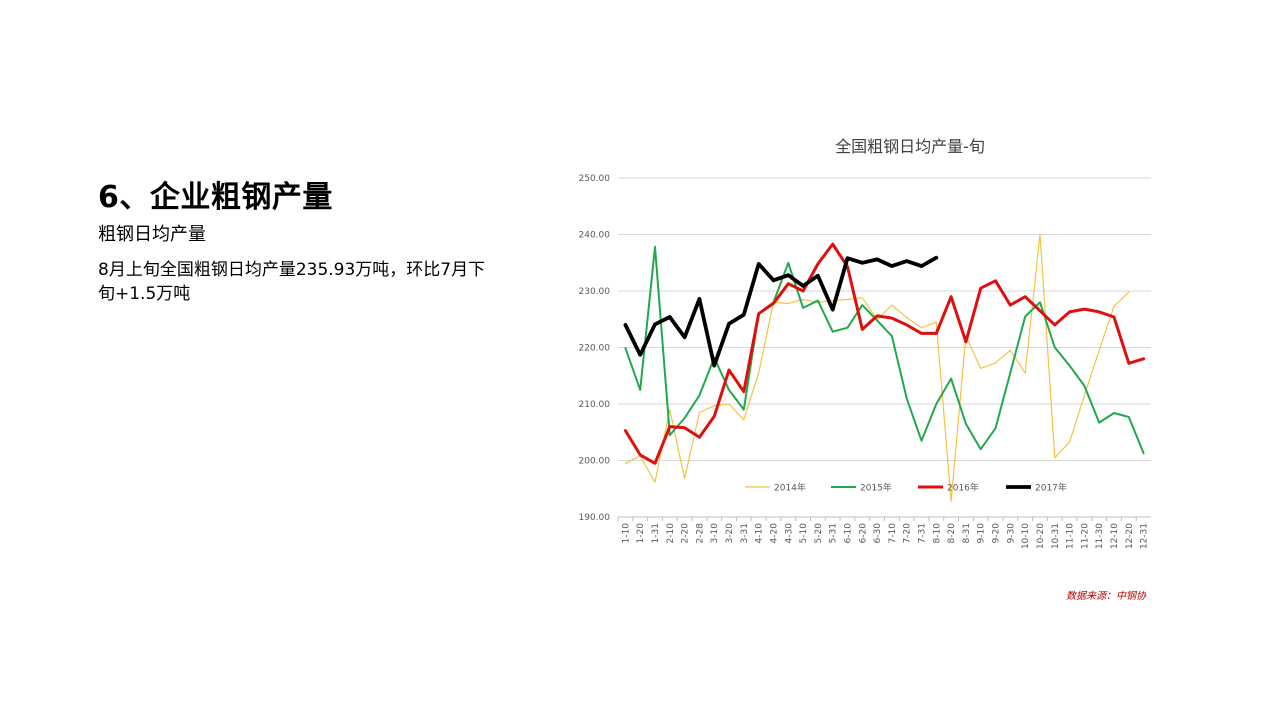  I want to click on x-tick-label: 3-20, so click(730, 533).